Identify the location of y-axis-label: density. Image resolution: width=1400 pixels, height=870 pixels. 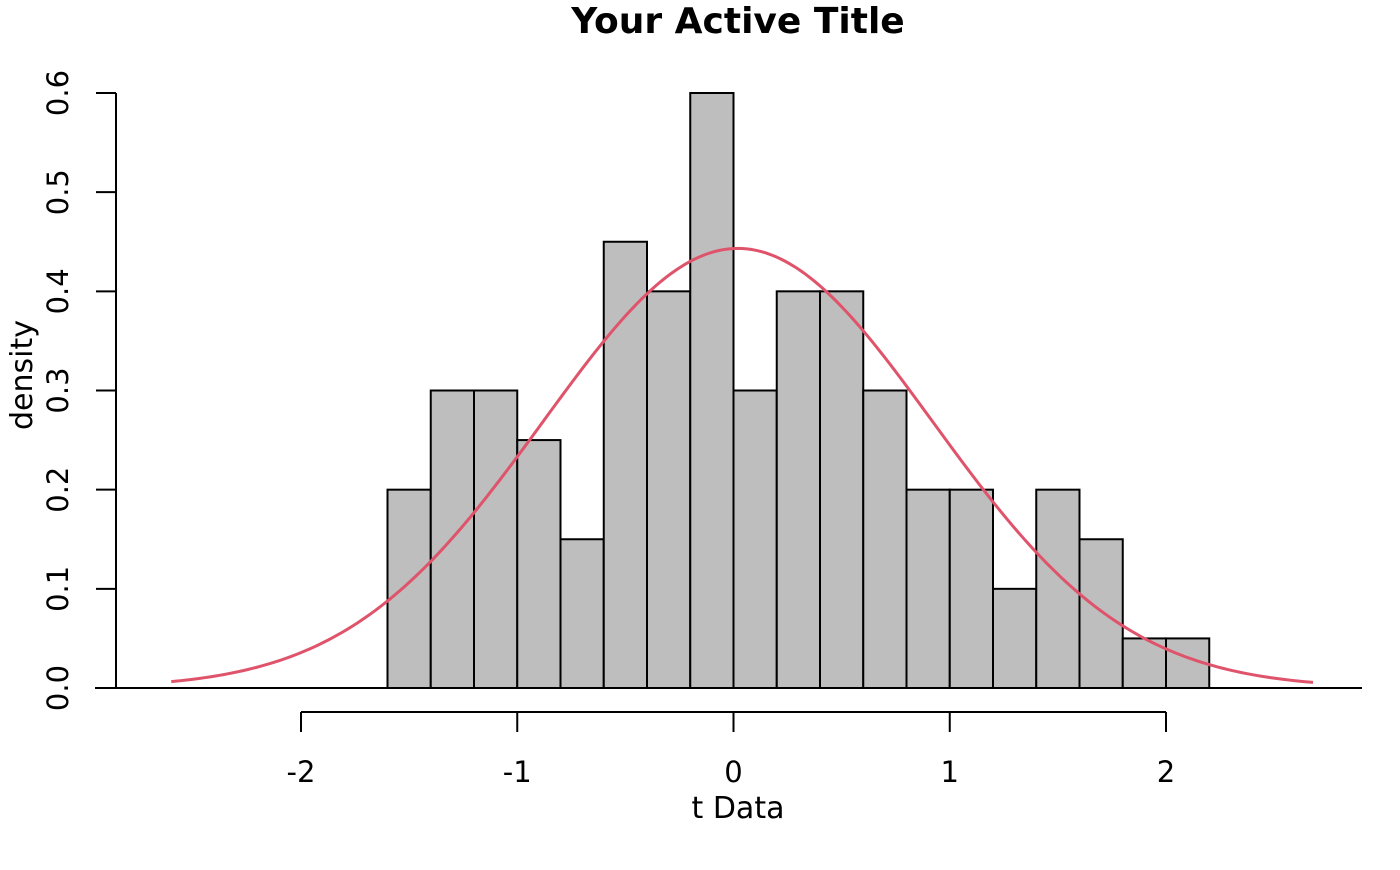
(22, 375).